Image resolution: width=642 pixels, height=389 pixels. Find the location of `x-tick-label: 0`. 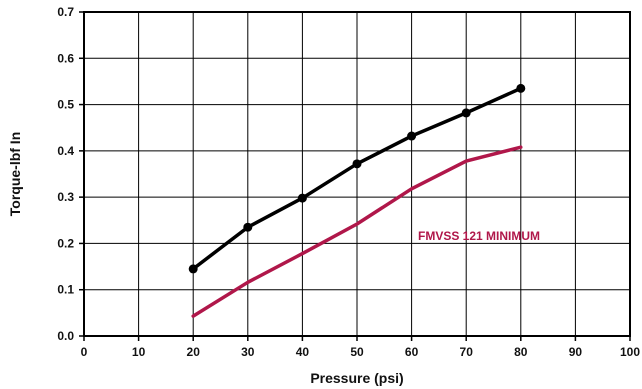

x-tick-label: 0 is located at coordinates (84, 352).